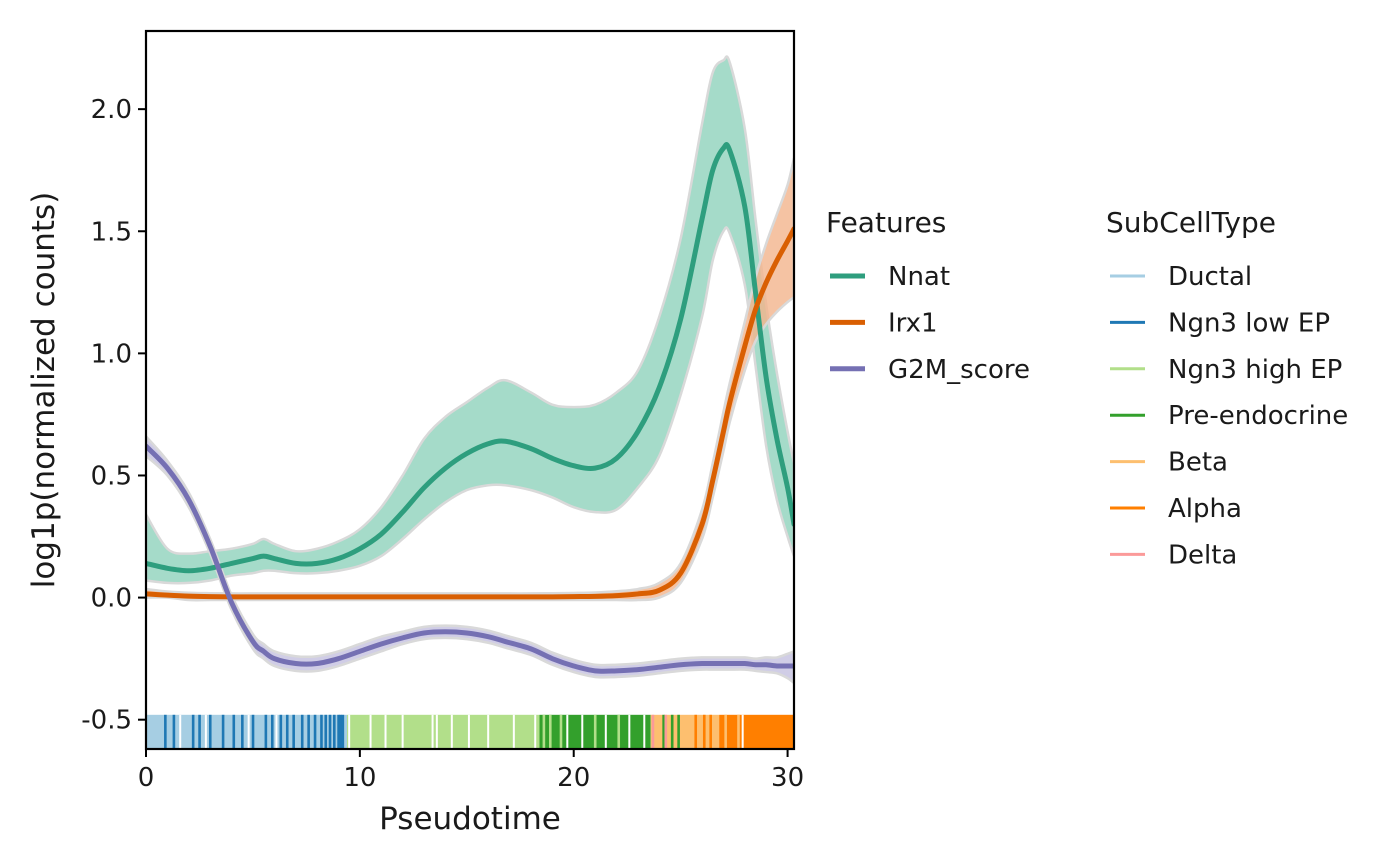  Describe the element at coordinates (1258, 416) in the screenshot. I see `legend-subcelltype-item-label: Pre-endocrine` at that location.